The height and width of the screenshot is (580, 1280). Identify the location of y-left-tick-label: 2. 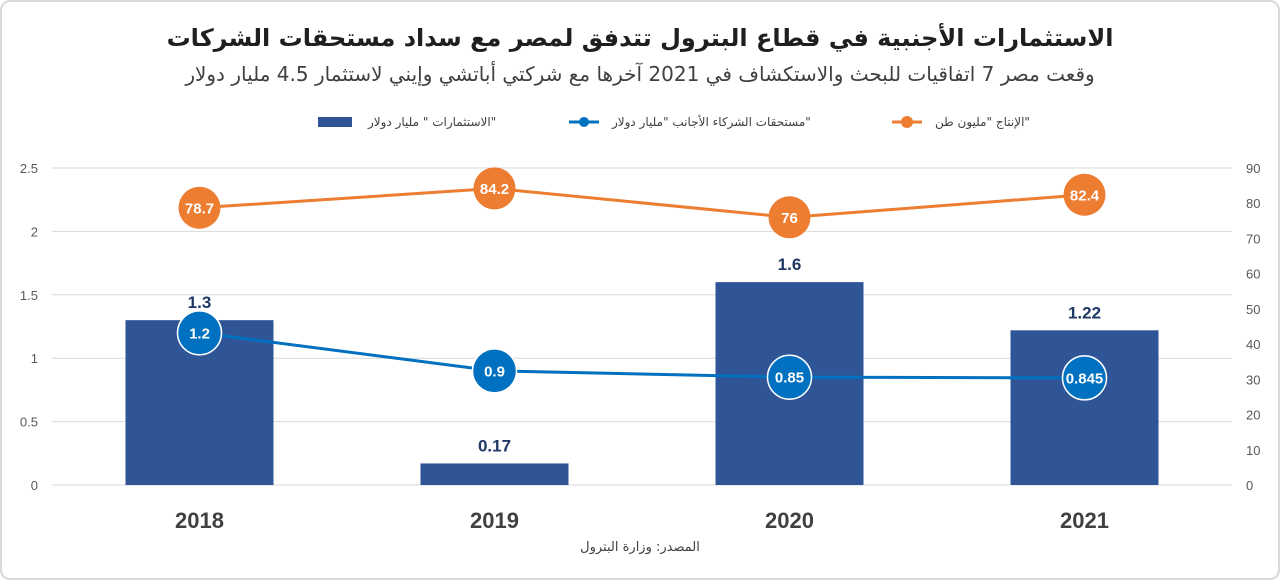
(34, 231).